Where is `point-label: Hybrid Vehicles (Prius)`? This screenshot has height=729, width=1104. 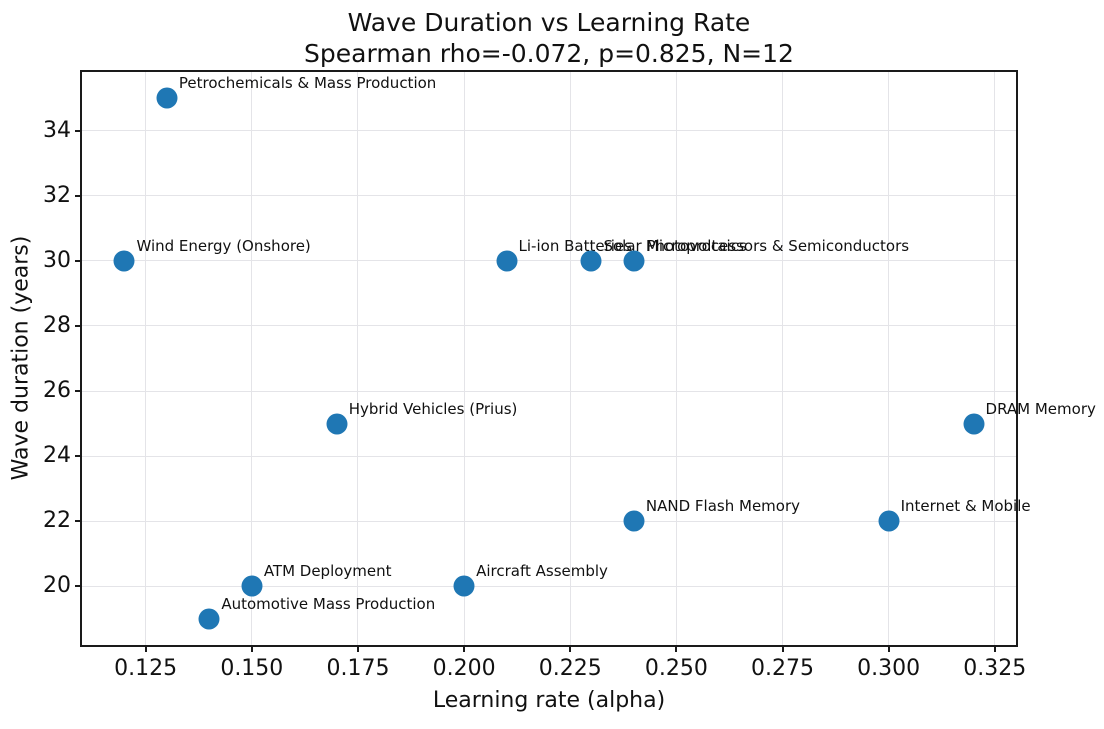
point-label: Hybrid Vehicles (Prius) is located at coordinates (433, 408).